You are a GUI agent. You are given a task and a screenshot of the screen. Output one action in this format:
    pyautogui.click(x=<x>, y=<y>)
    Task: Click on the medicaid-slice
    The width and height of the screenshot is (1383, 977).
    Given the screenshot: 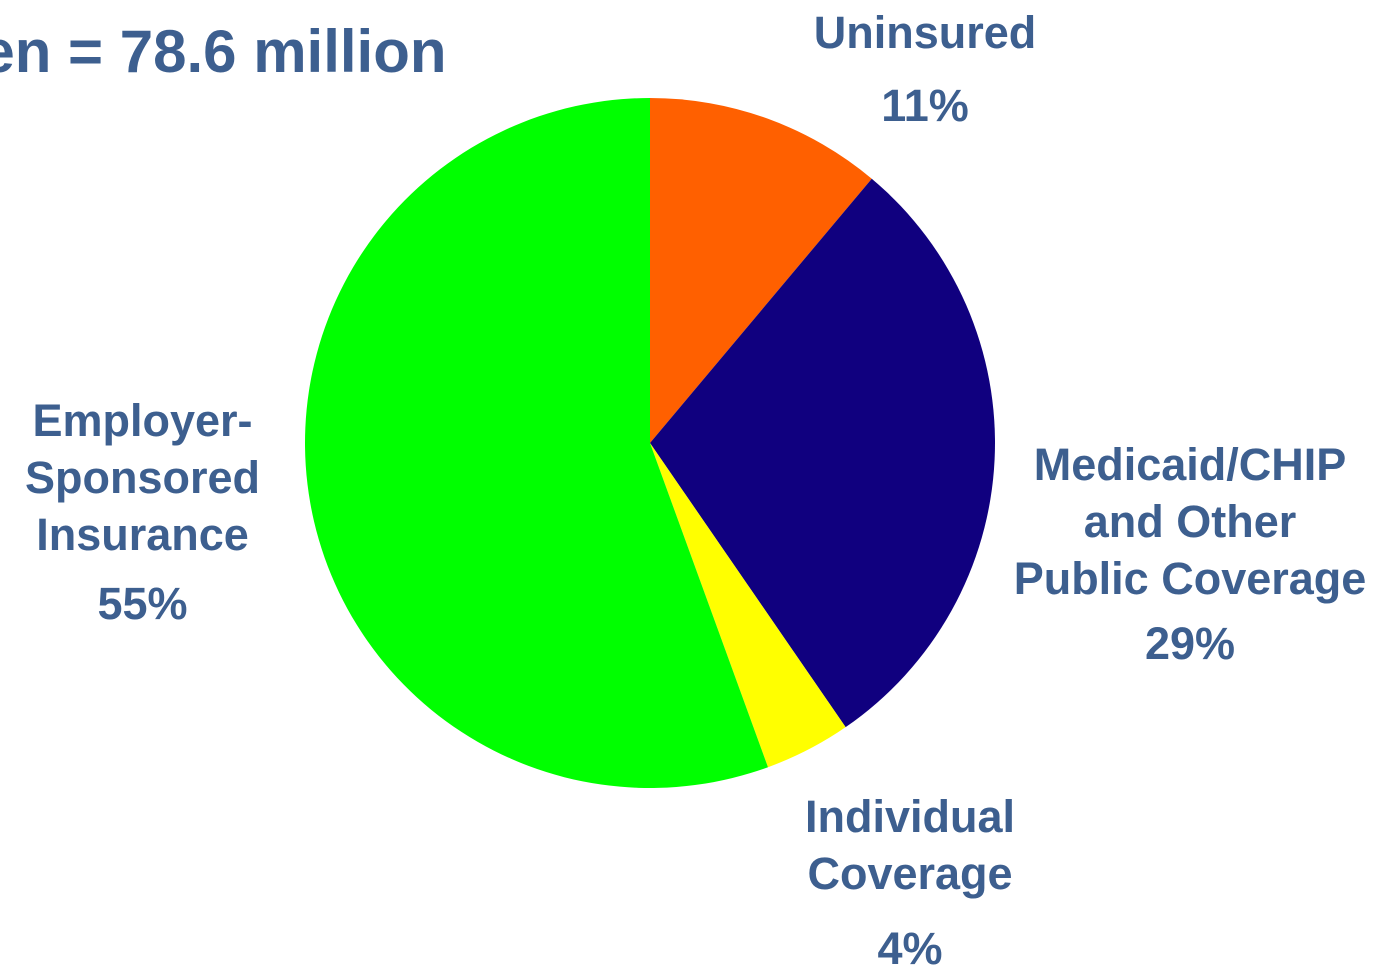 What is the action you would take?
    pyautogui.click(x=823, y=453)
    